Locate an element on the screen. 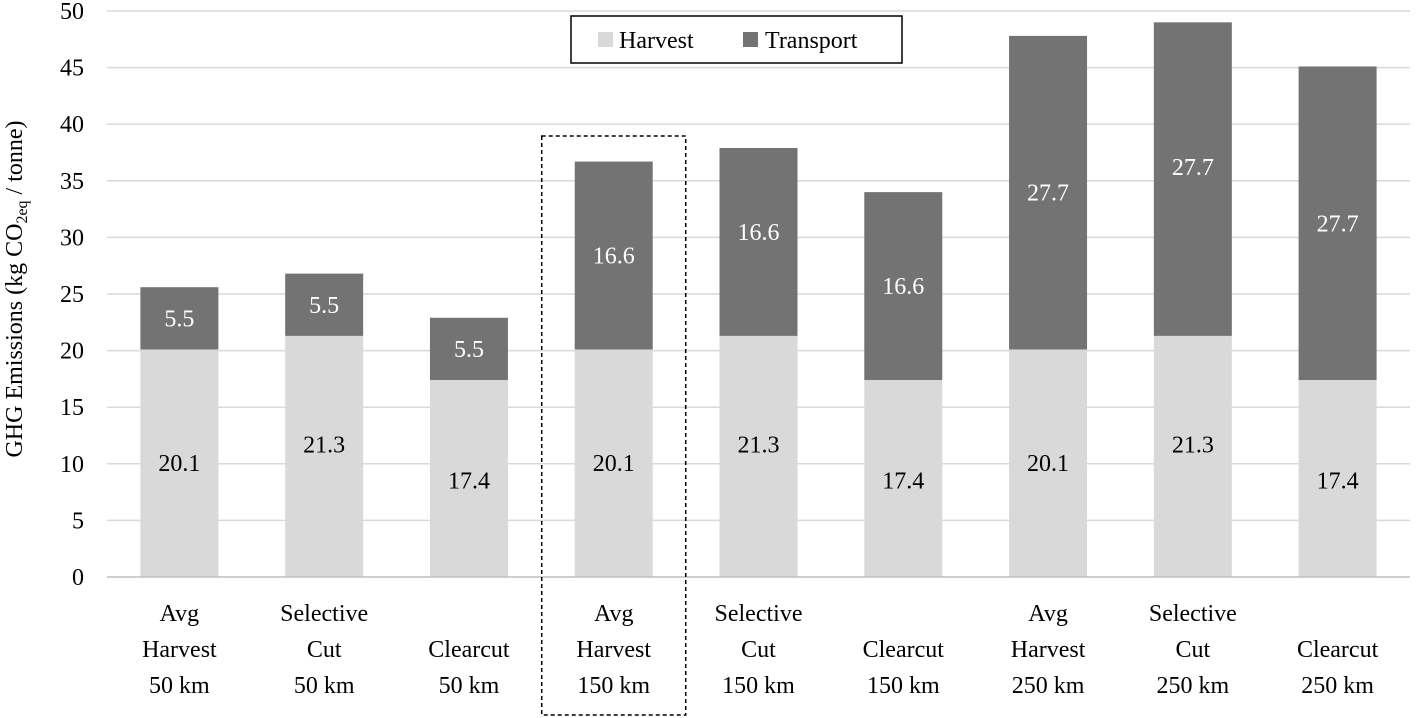  data-label-transport-8: 27.7 is located at coordinates (1338, 224).